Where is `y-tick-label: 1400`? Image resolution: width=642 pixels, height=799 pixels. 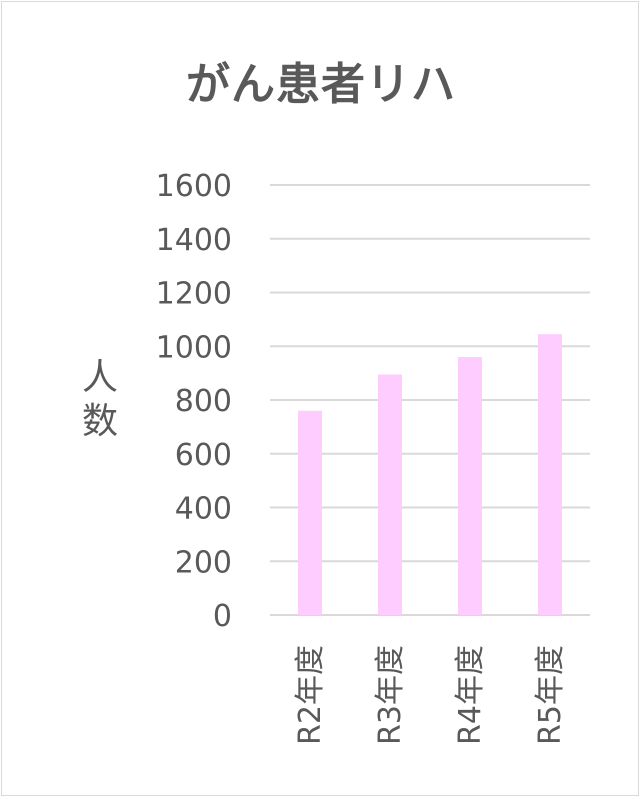 y-tick-label: 1400 is located at coordinates (194, 240).